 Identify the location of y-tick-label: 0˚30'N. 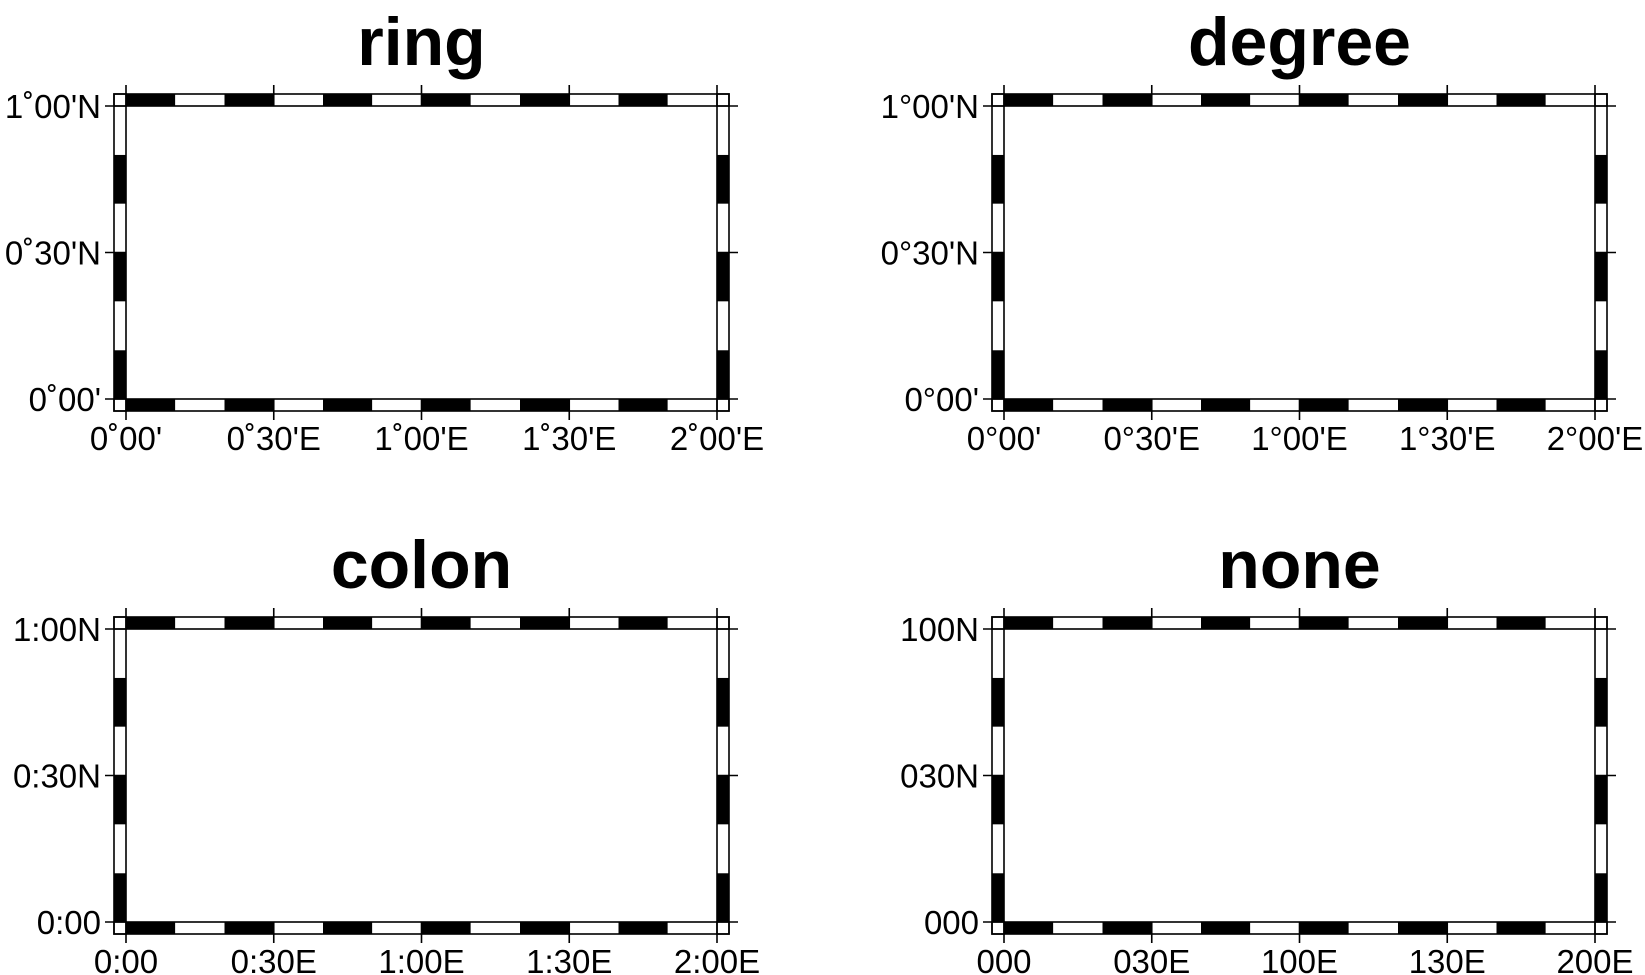
(53, 253).